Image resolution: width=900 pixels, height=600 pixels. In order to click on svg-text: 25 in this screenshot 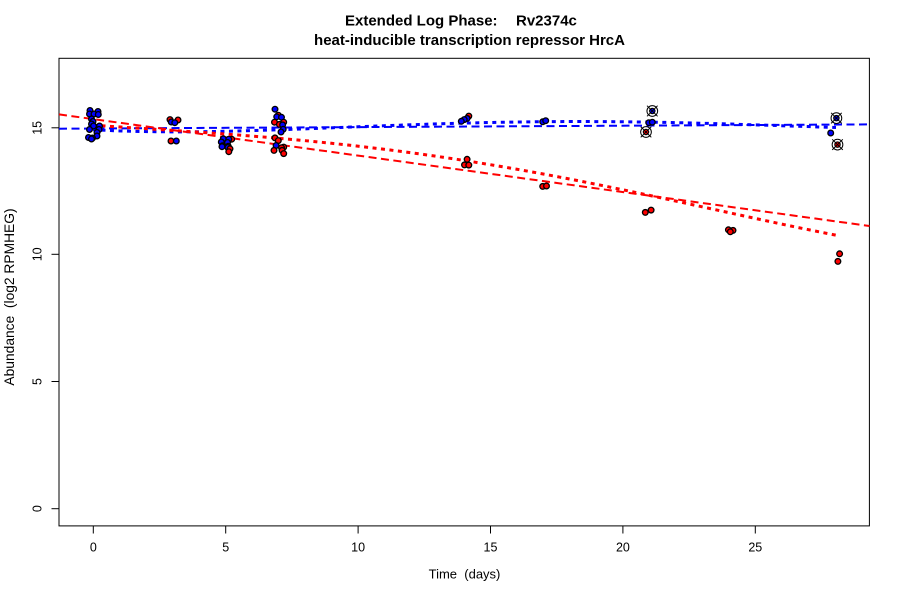, I will do `click(755, 548)`.